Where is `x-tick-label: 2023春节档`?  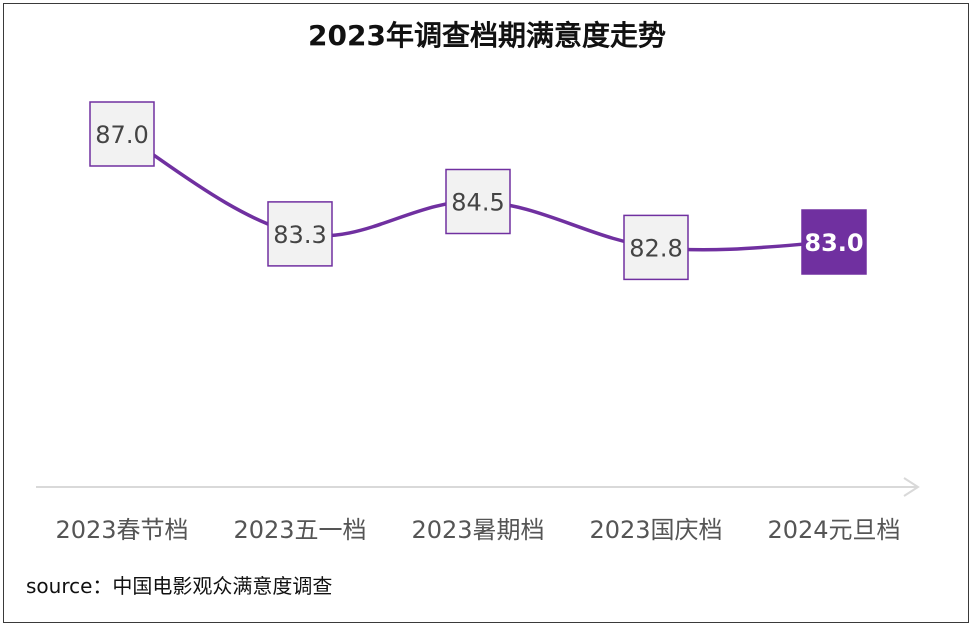 x-tick-label: 2023春节档 is located at coordinates (121, 530).